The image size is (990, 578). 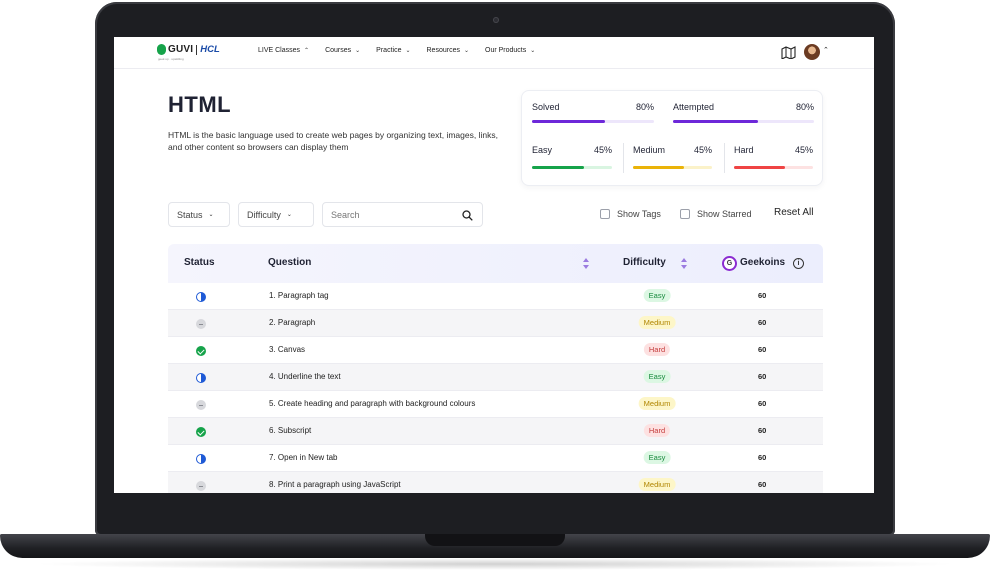 What do you see at coordinates (605, 214) in the screenshot?
I see `show-tags-checkbox` at bounding box center [605, 214].